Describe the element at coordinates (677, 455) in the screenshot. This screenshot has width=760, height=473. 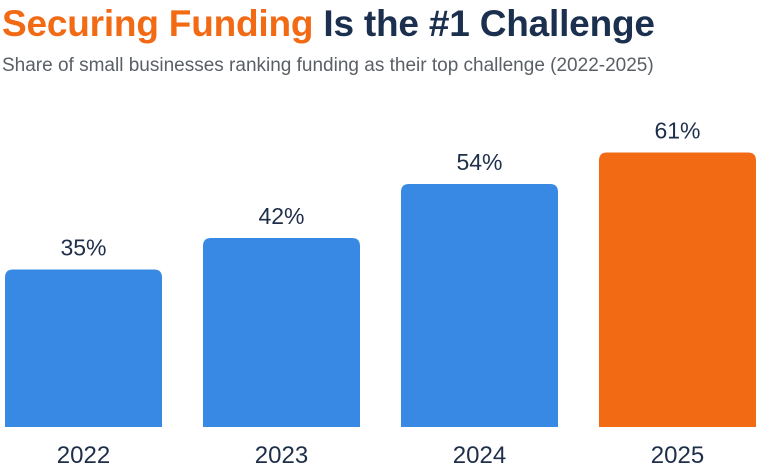
I see `x-tick-label-2025: 2025` at that location.